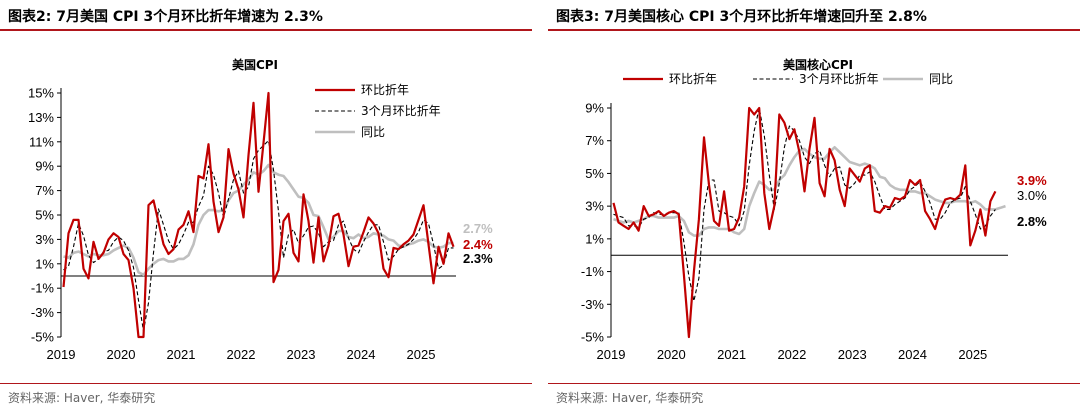  I want to click on chart-title: 美国CPI, so click(255, 64).